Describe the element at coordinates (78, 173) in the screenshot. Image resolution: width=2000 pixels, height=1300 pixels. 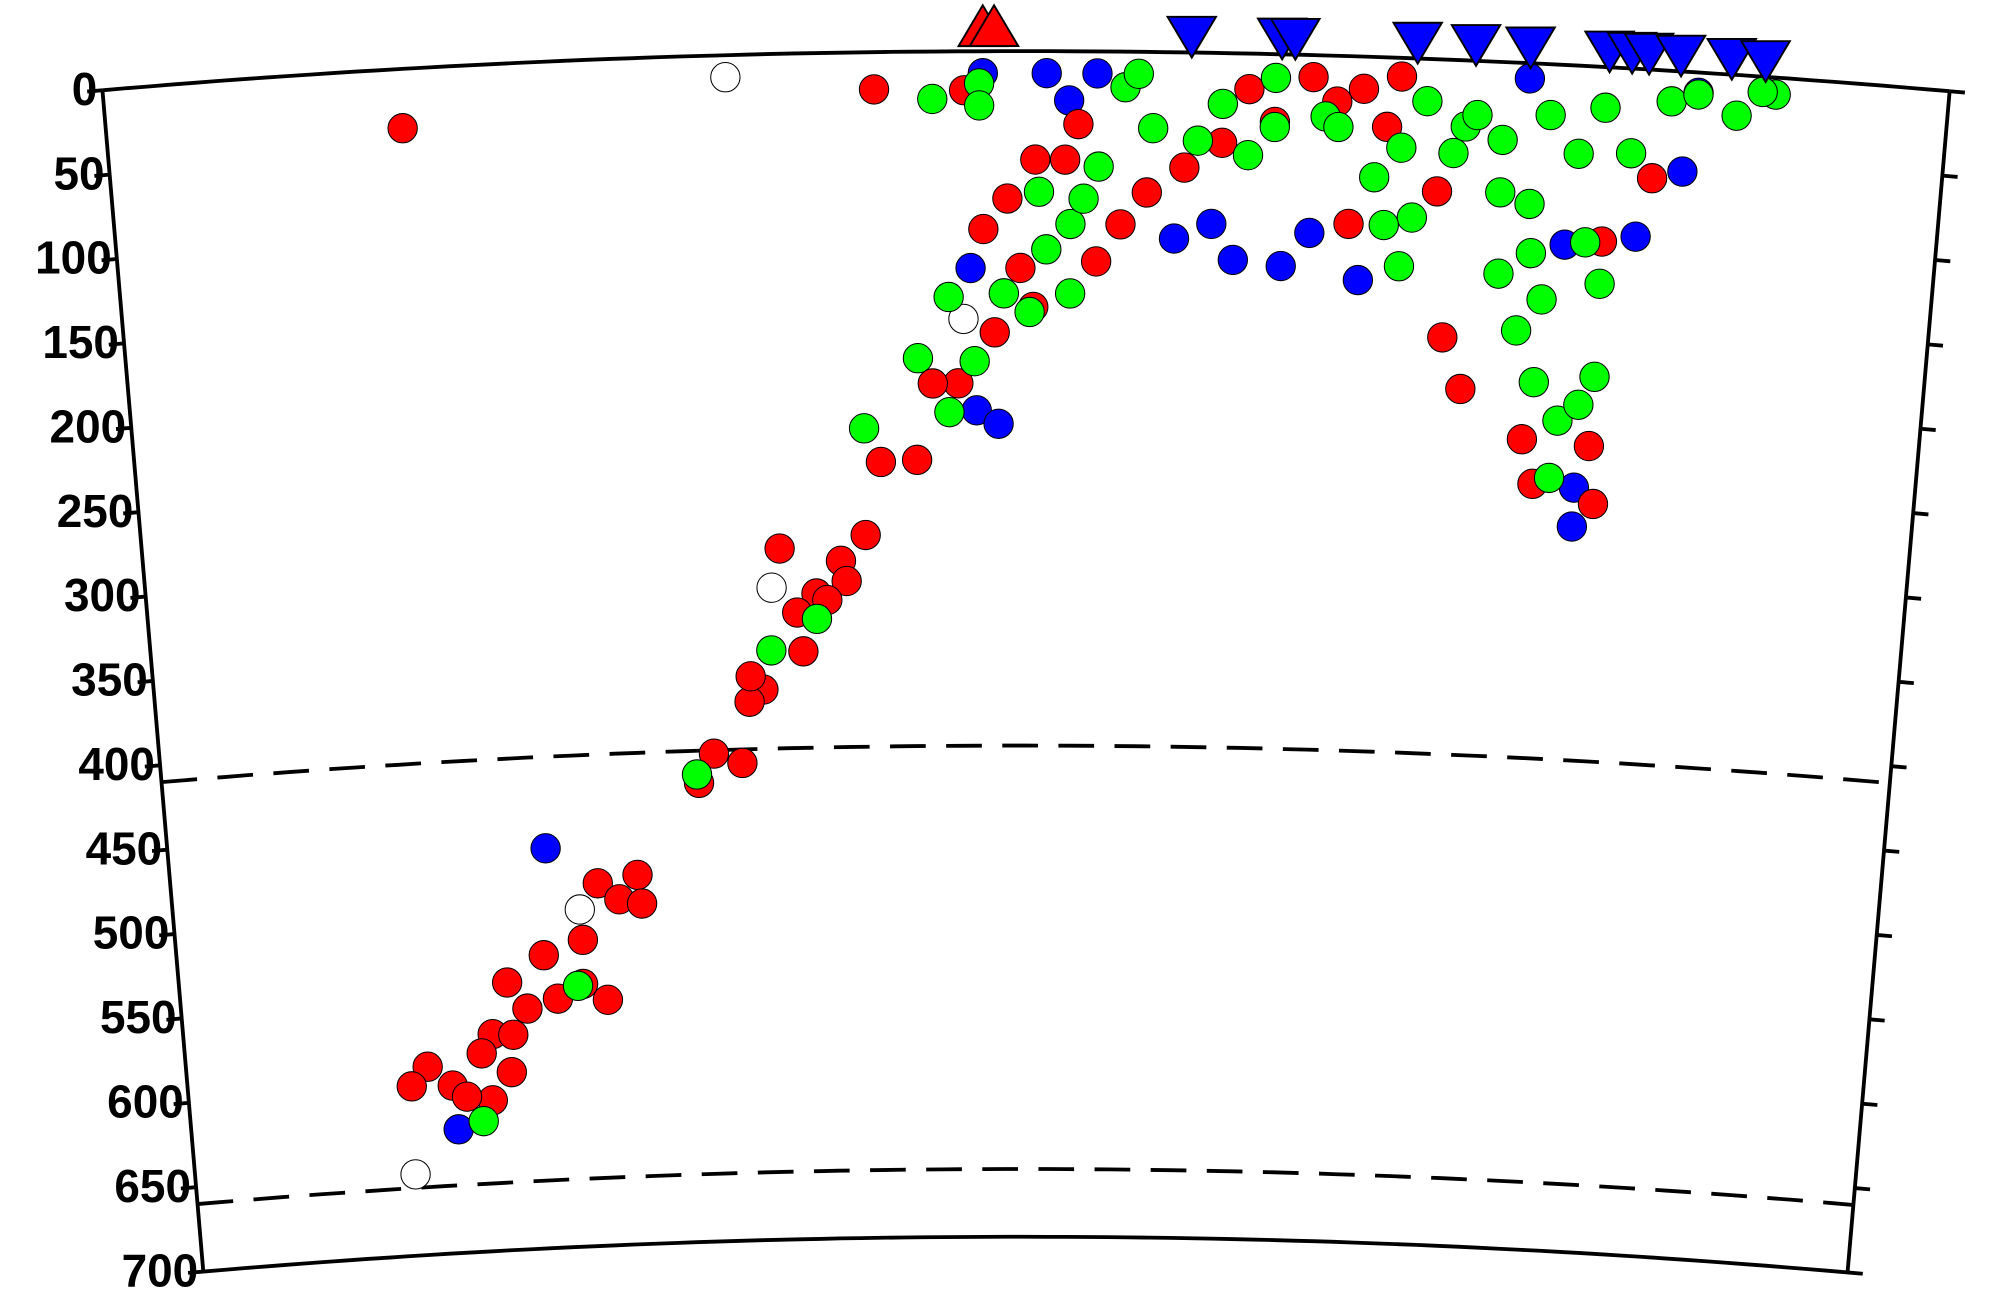
I see `y-tick-label: 50` at that location.